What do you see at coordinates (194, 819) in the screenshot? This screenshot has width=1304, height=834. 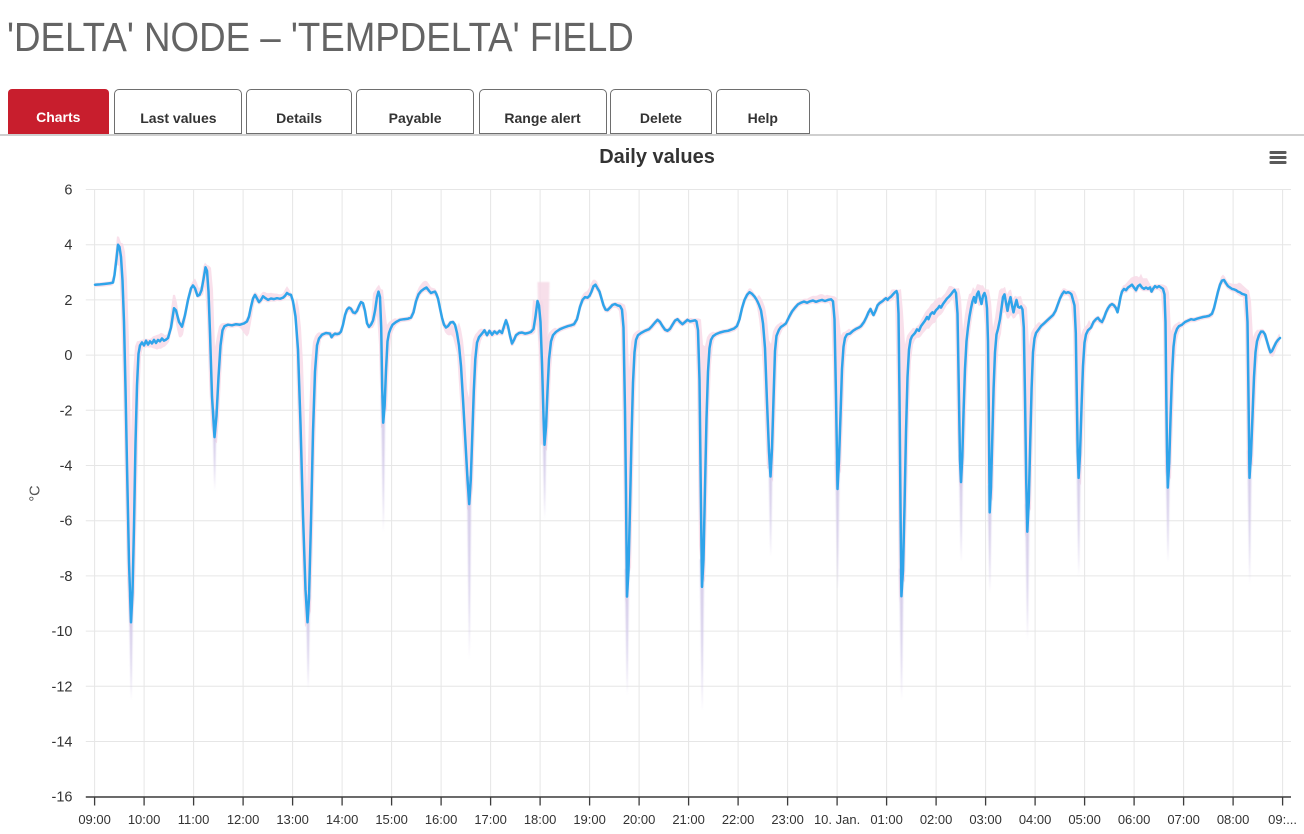 I see `svg-text: 11:00` at bounding box center [194, 819].